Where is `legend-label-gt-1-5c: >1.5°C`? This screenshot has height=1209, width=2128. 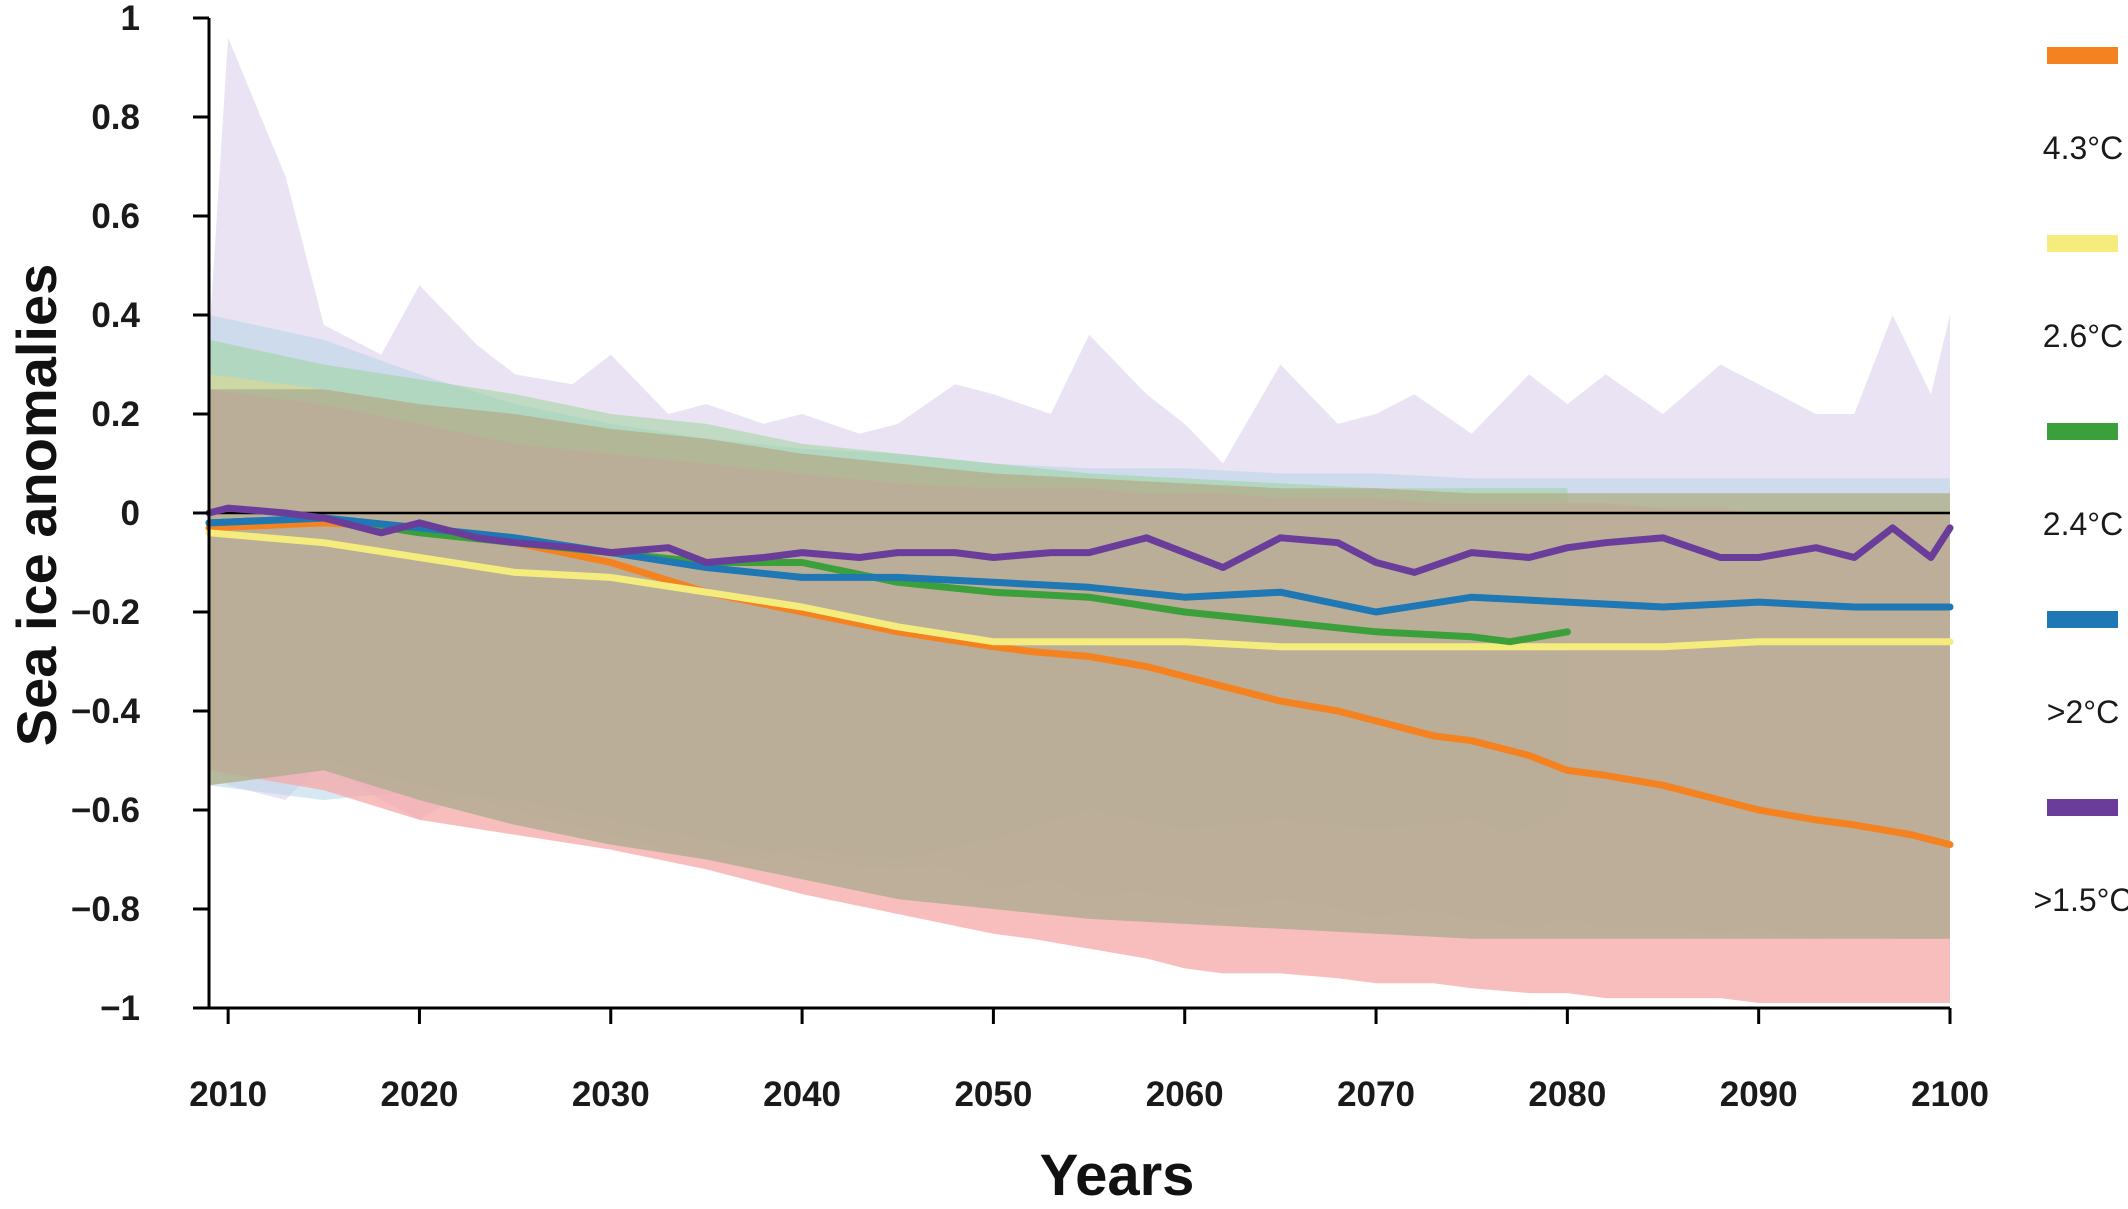 legend-label-gt-1-5c: >1.5°C is located at coordinates (2080, 900).